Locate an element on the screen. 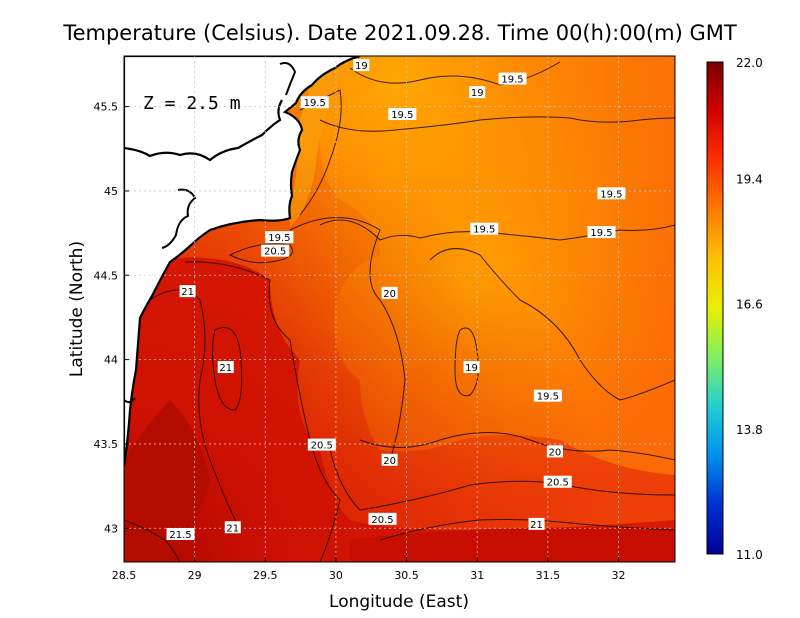  contour-label-text: 21.5 is located at coordinates (180, 535).